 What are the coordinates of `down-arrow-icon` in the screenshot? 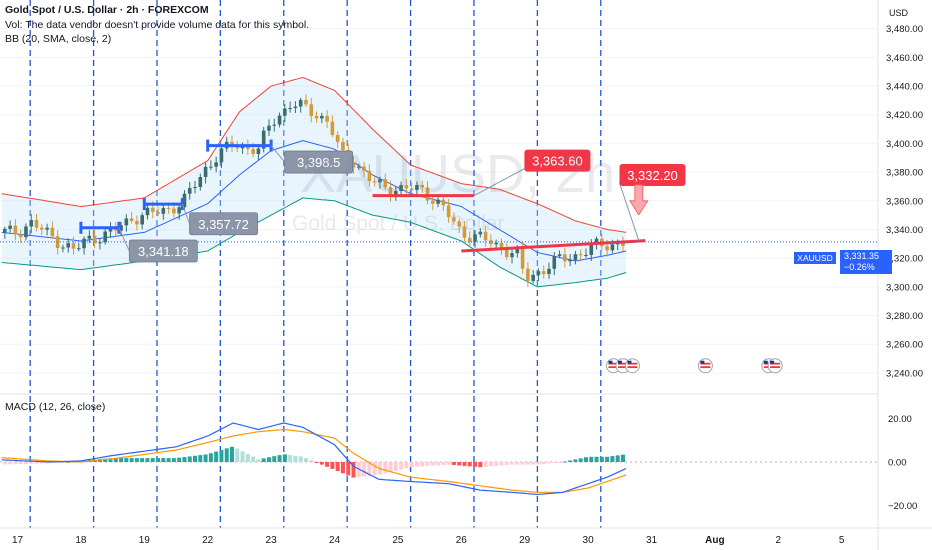 It's located at (639, 200).